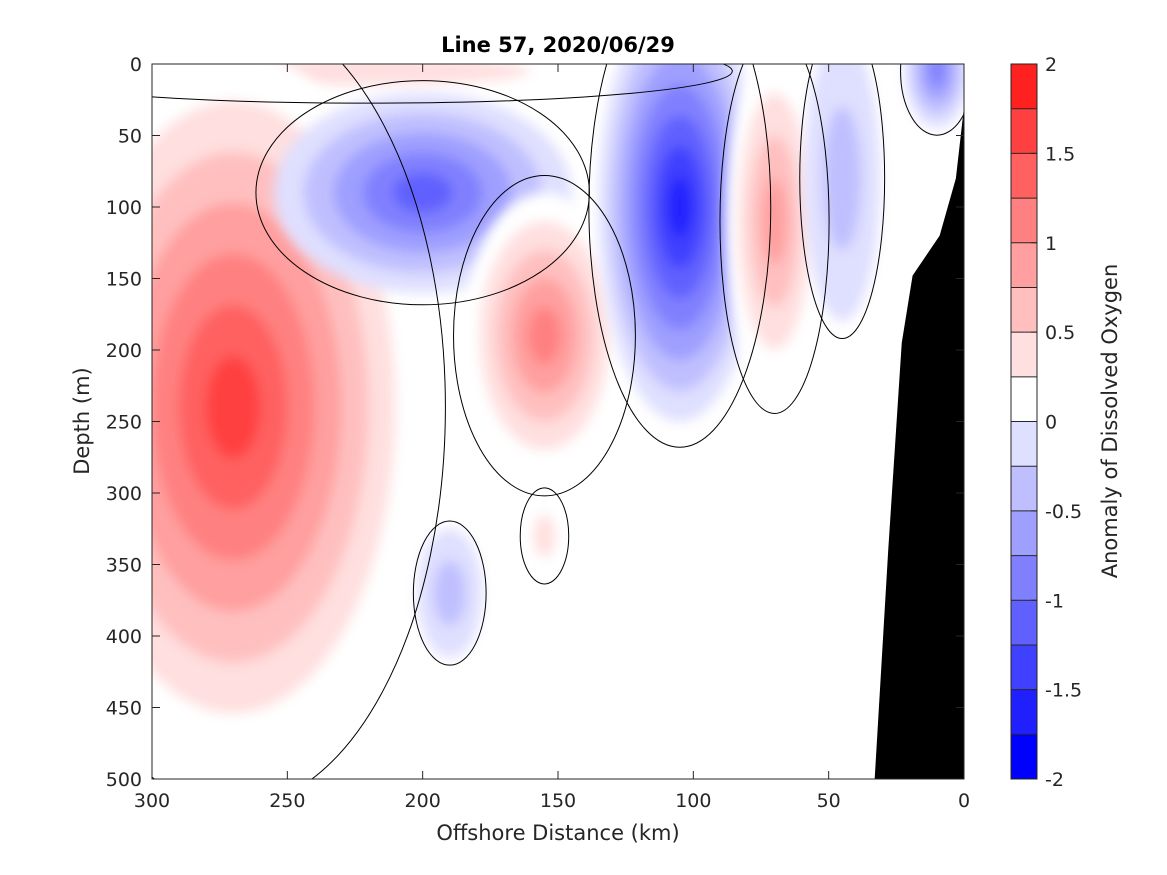 This screenshot has height=875, width=1167. I want to click on colorbar-tick-label: 0, so click(1051, 423).